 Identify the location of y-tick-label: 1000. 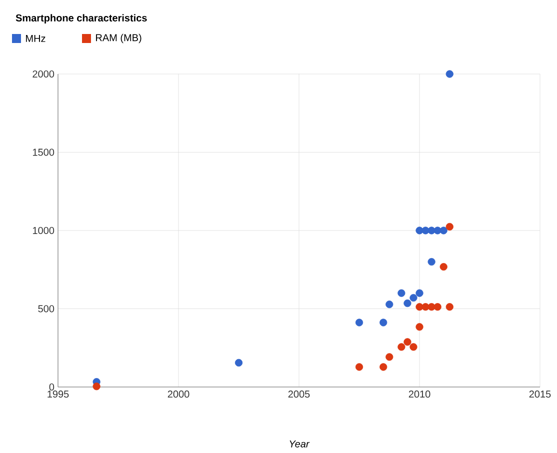
(43, 230).